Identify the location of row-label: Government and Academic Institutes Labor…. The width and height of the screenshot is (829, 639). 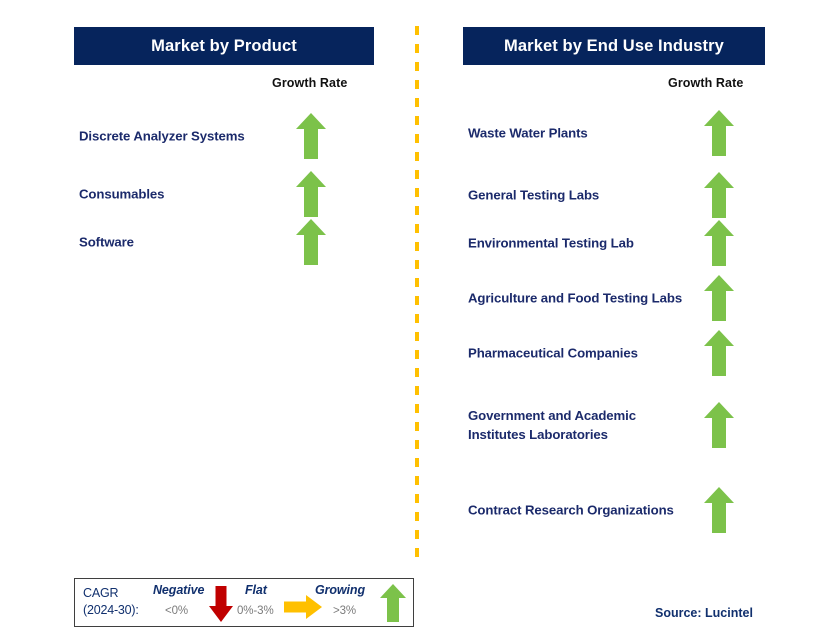
(552, 425).